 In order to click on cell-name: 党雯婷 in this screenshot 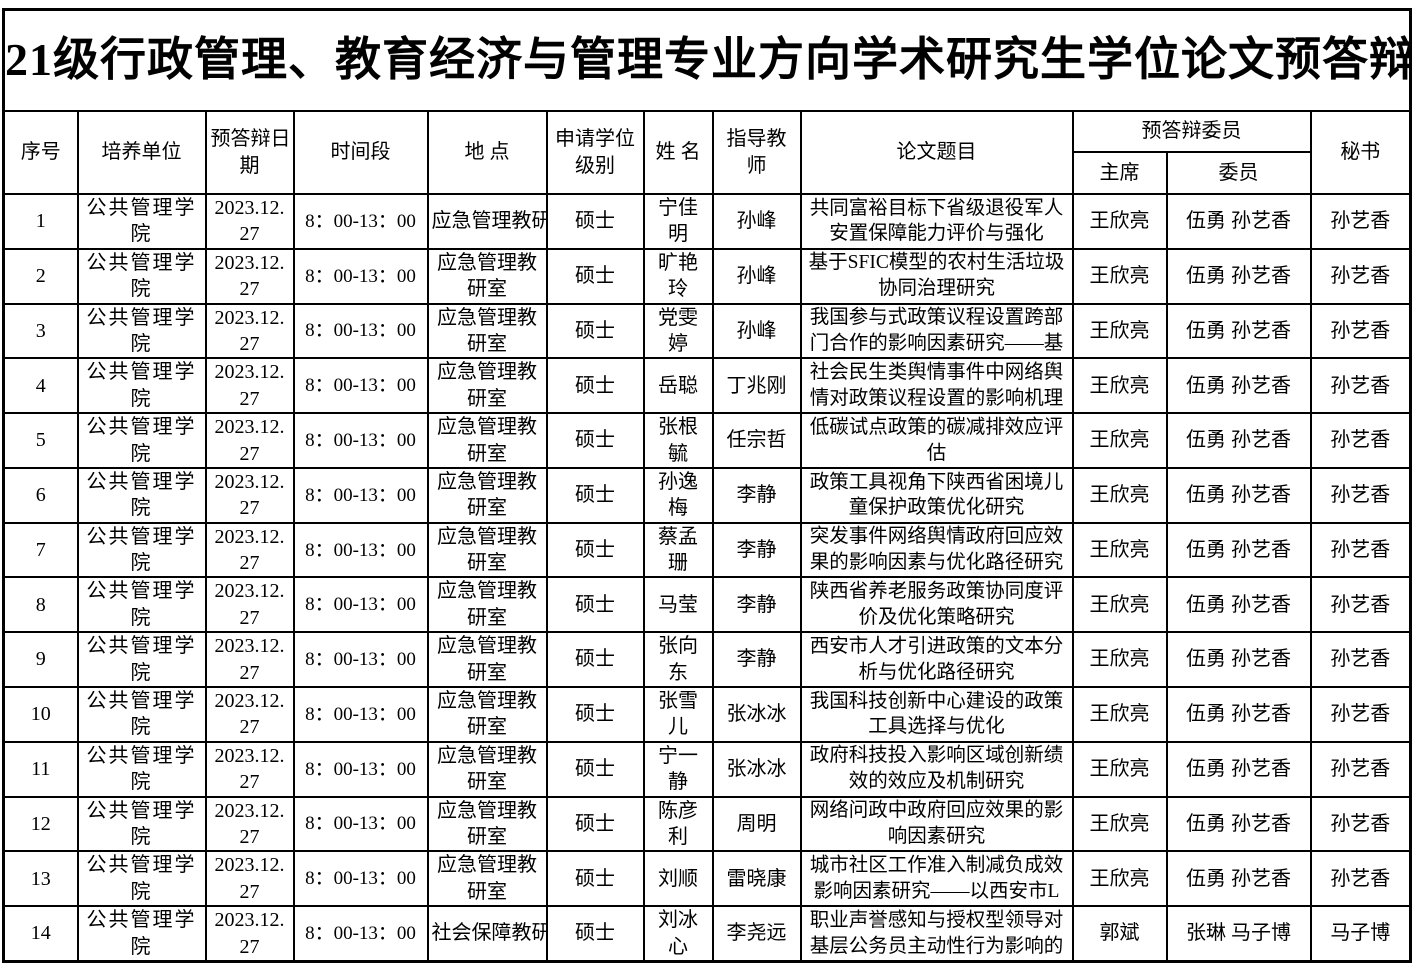, I will do `click(678, 331)`.